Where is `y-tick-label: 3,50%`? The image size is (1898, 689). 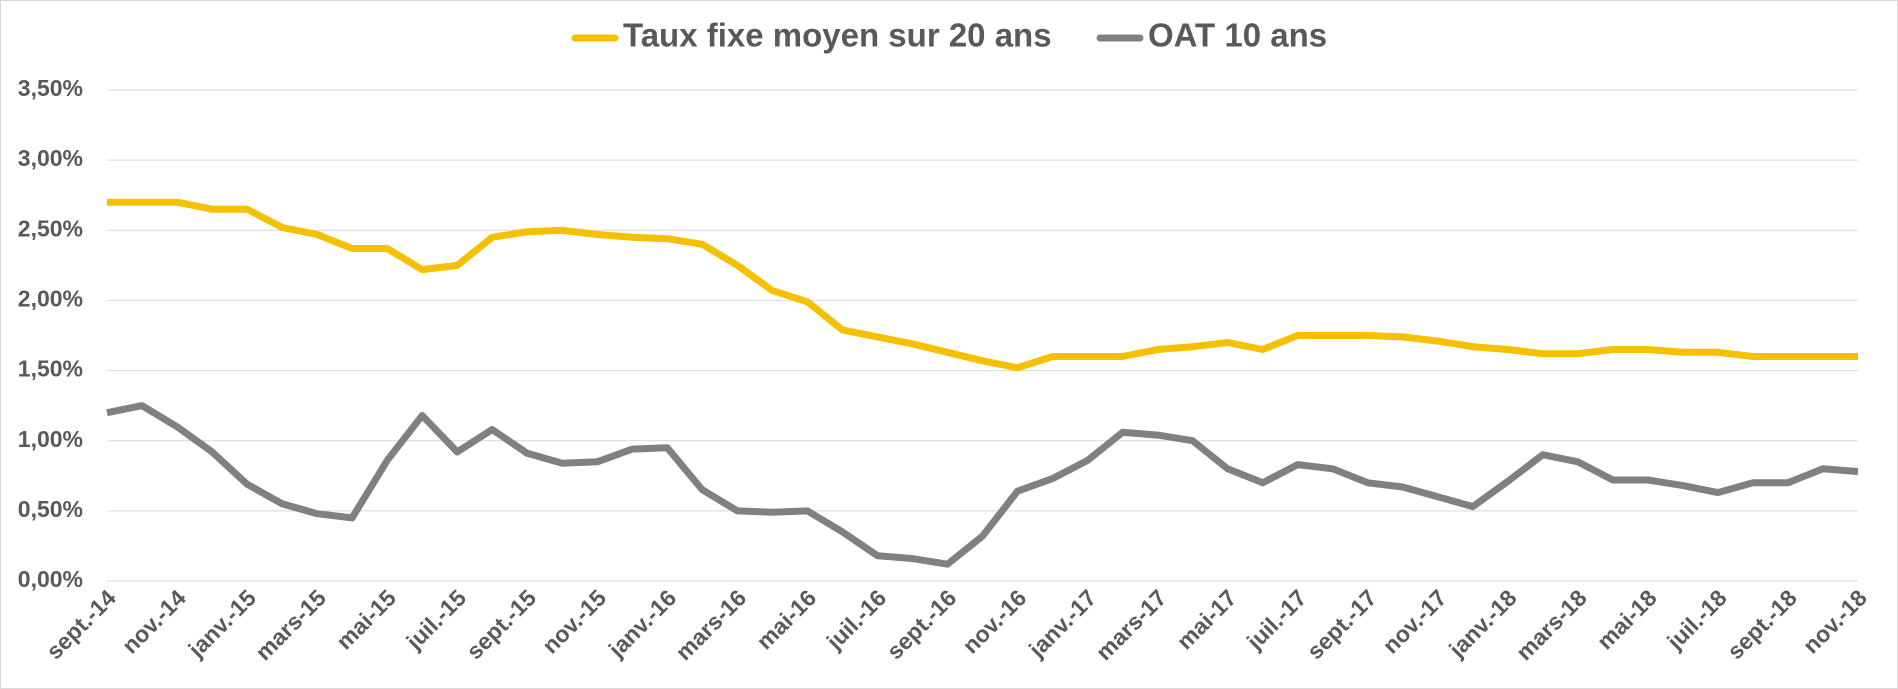
y-tick-label: 3,50% is located at coordinates (50, 88).